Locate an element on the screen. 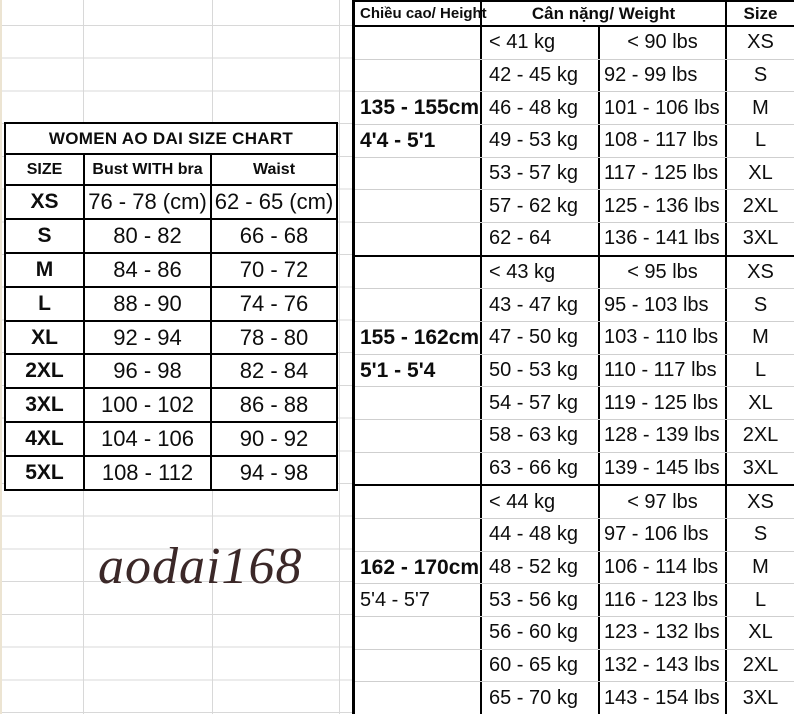 Image resolution: width=794 pixels, height=714 pixels. weight-kg-cell: 48 - 52 kg is located at coordinates (541, 567).